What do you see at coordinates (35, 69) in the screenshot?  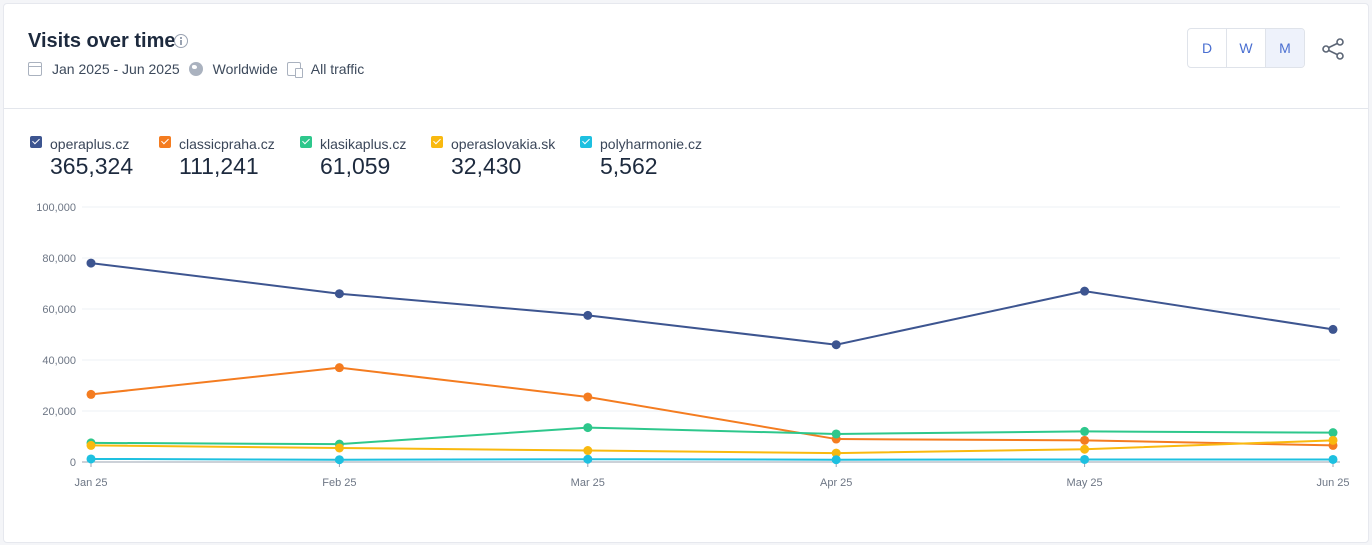 I see `calendar-icon` at bounding box center [35, 69].